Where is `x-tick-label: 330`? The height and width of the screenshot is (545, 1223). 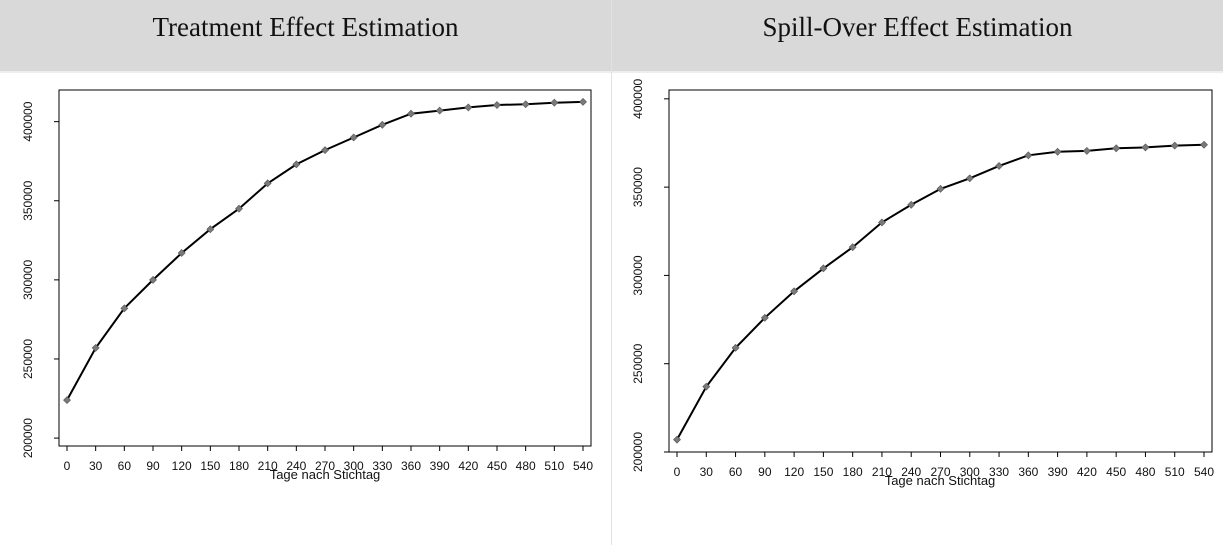
x-tick-label: 330 is located at coordinates (999, 472).